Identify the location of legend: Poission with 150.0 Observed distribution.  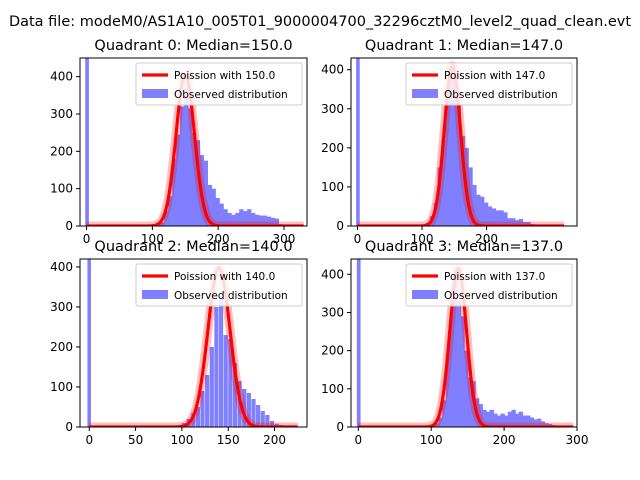
(219, 84).